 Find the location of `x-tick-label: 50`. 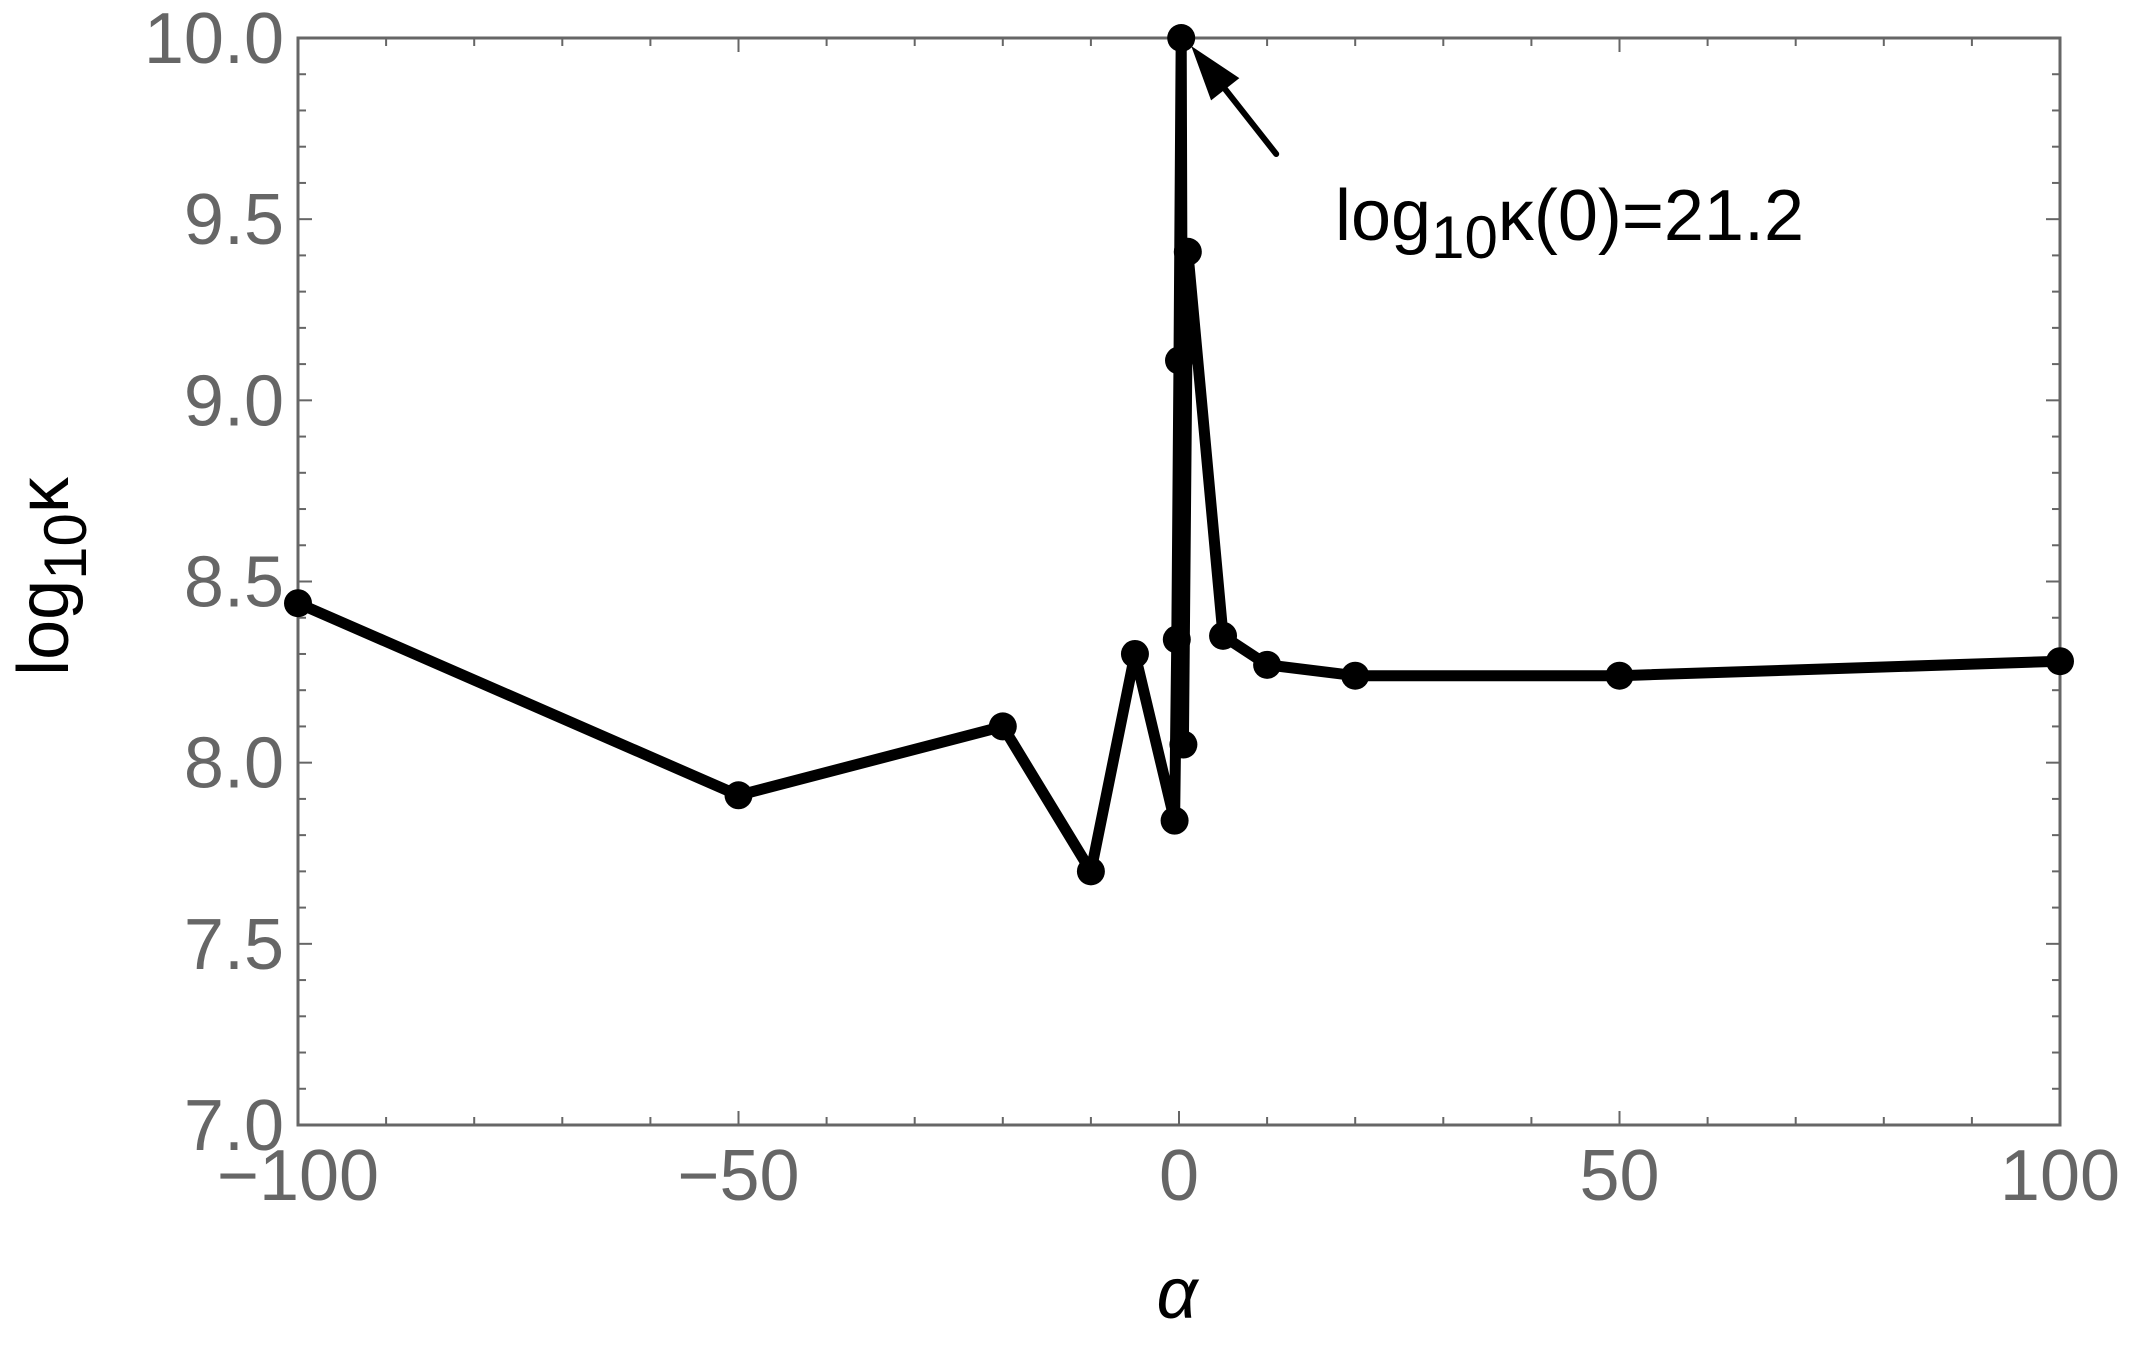

x-tick-label: 50 is located at coordinates (1619, 1176).